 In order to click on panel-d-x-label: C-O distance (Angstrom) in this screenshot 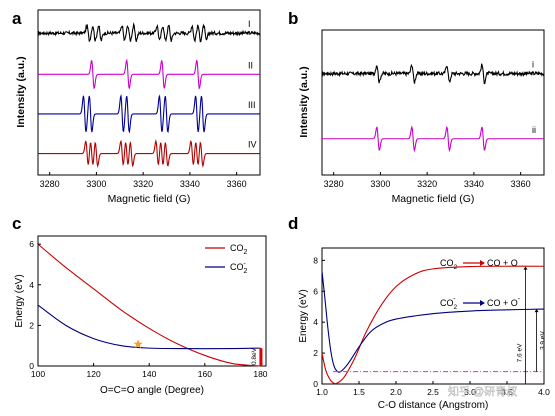, I will do `click(433, 405)`.